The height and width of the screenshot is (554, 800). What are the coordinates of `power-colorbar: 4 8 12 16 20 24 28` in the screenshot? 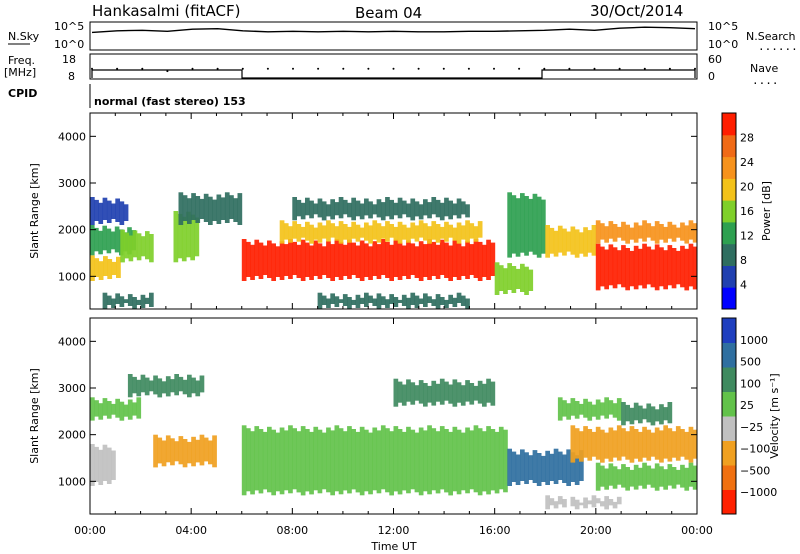 It's located at (737, 211).